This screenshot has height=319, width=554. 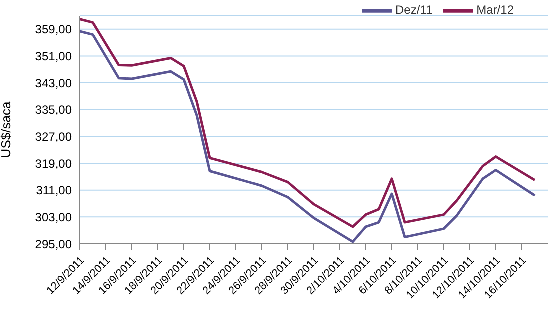 I want to click on y-axis-title: US$/saca, so click(x=7, y=129).